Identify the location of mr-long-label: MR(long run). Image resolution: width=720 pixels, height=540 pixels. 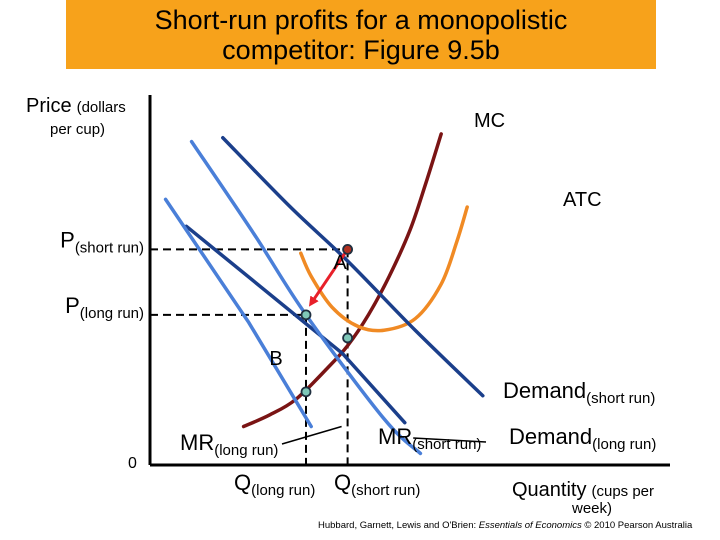
(229, 444).